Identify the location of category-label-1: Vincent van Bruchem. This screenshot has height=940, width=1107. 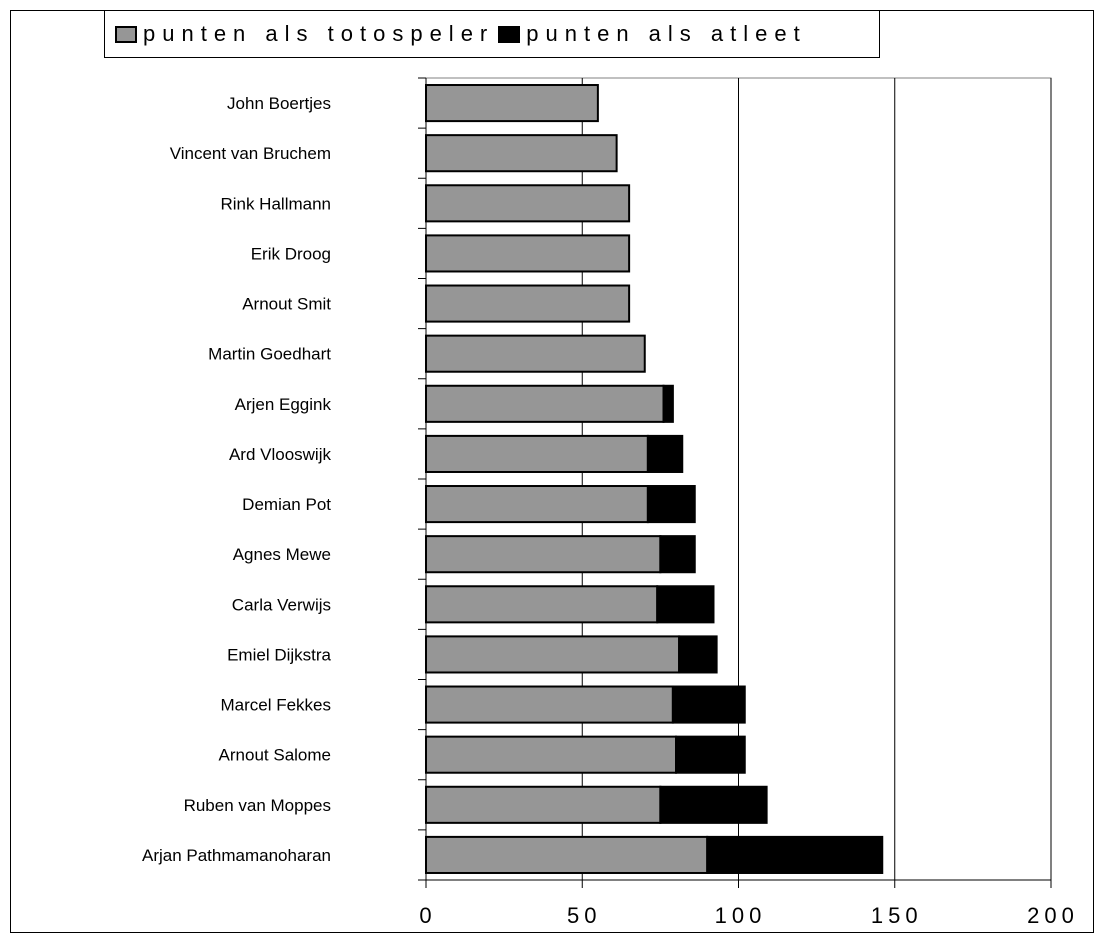
(250, 153).